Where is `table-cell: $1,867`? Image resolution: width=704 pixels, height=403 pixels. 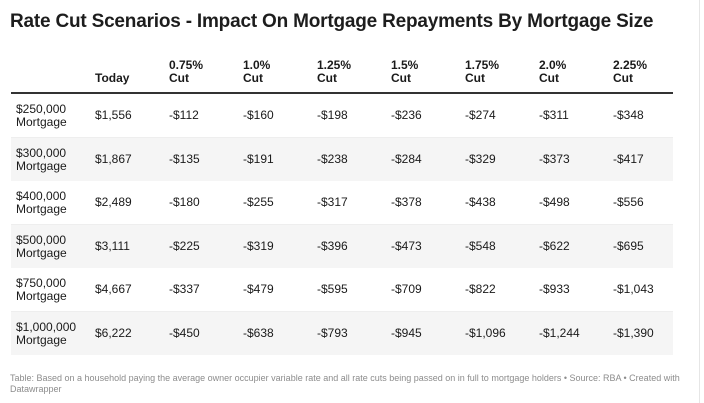
table-cell: $1,867 is located at coordinates (132, 159).